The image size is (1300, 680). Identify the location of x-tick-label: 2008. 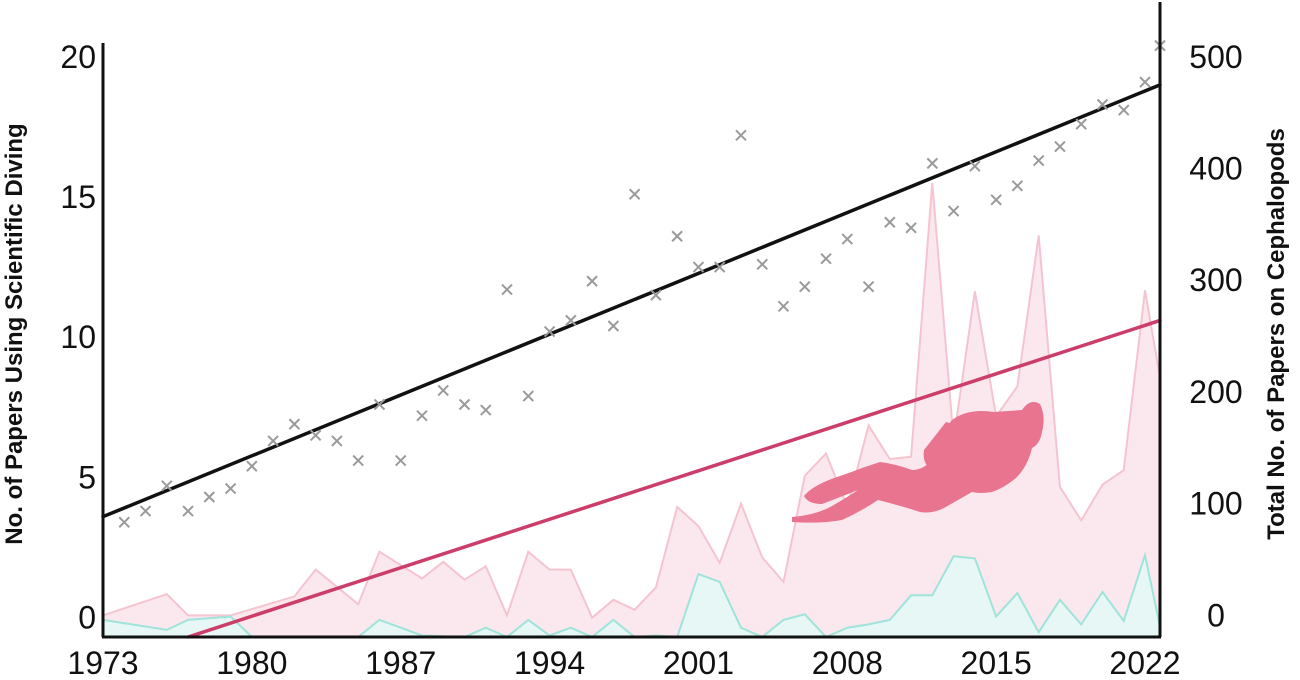
(847, 662).